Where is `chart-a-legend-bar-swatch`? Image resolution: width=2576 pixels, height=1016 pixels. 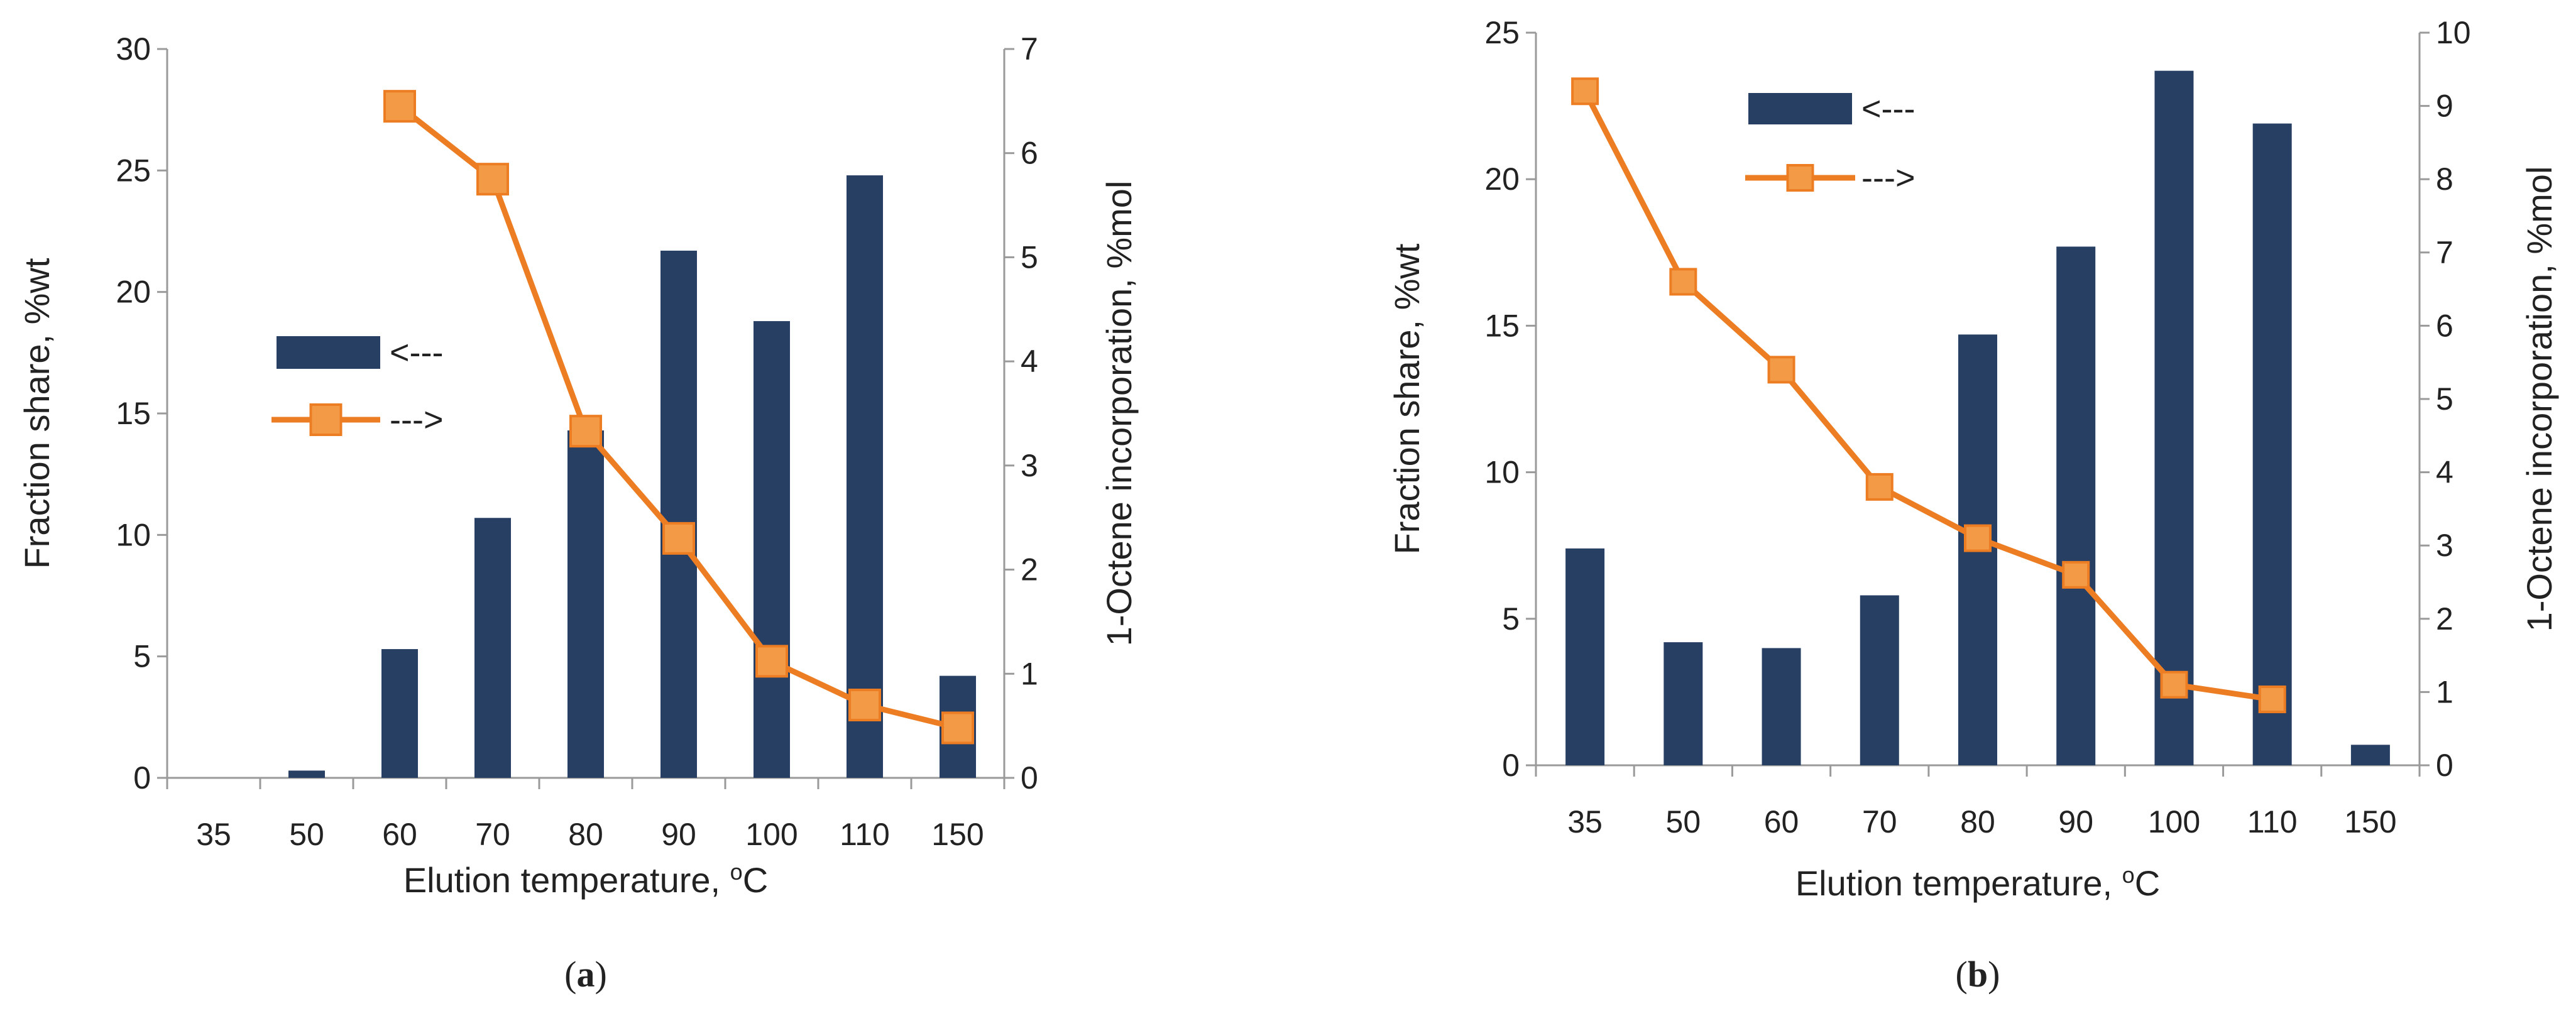 chart-a-legend-bar-swatch is located at coordinates (328, 352).